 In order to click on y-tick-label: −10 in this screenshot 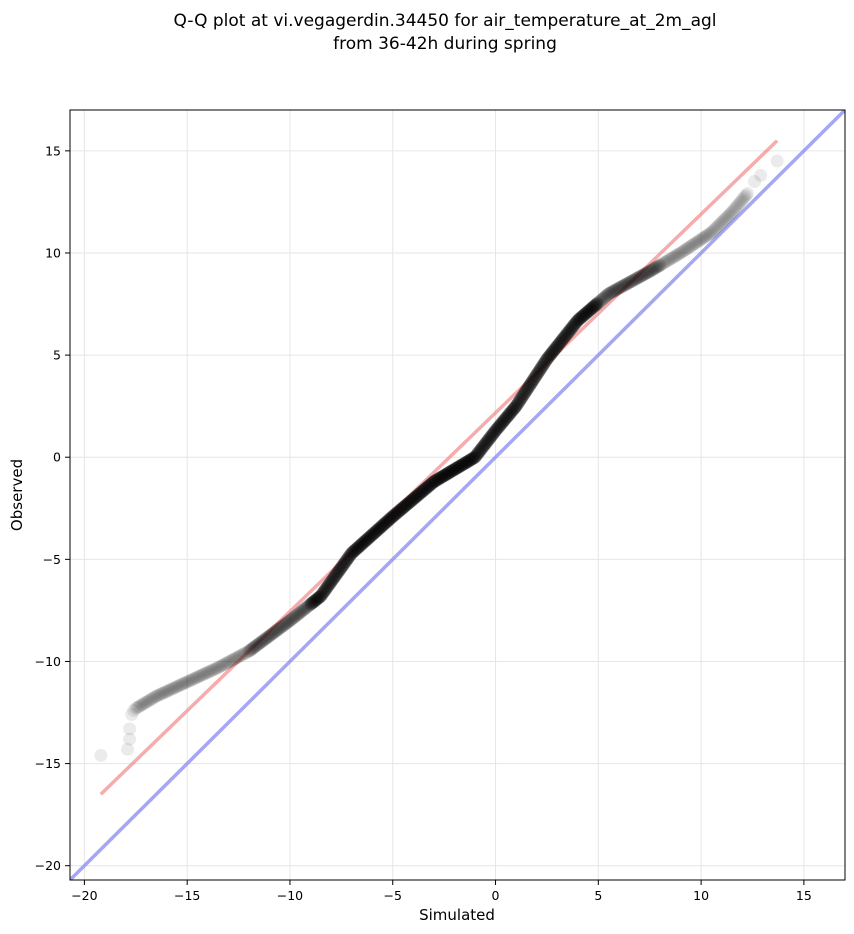, I will do `click(48, 661)`.